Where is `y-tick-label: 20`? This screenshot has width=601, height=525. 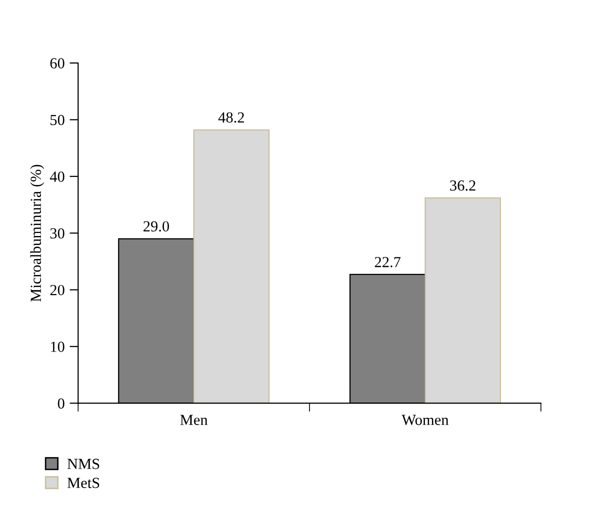 y-tick-label: 20 is located at coordinates (57, 290).